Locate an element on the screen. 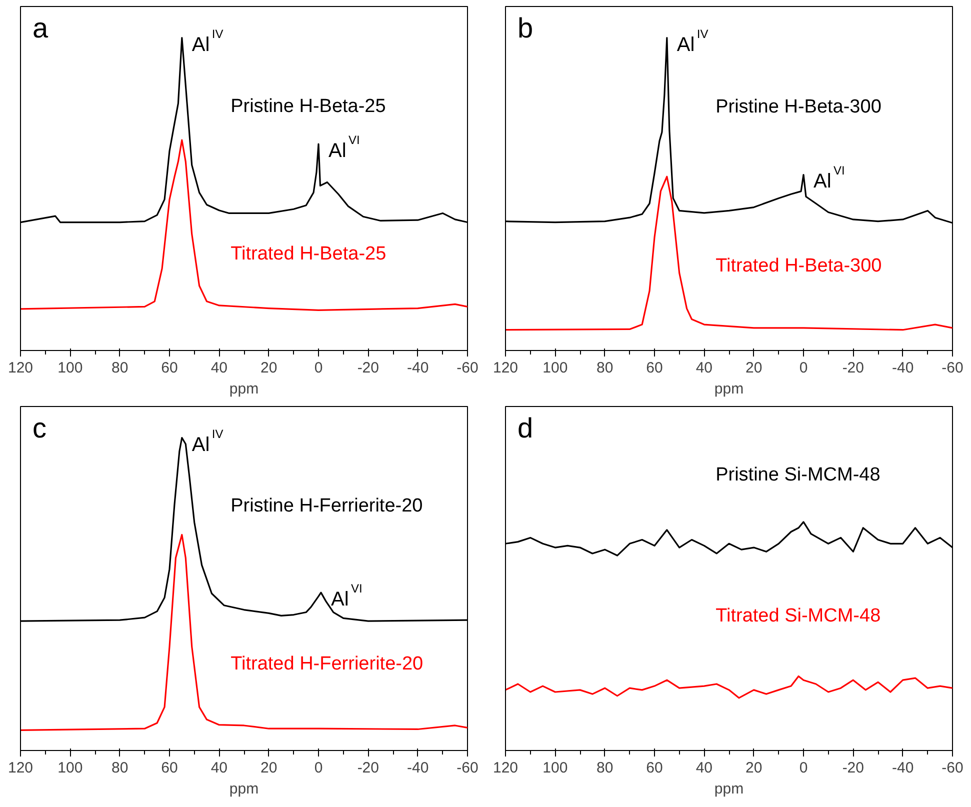  annotation: b is located at coordinates (526, 28).